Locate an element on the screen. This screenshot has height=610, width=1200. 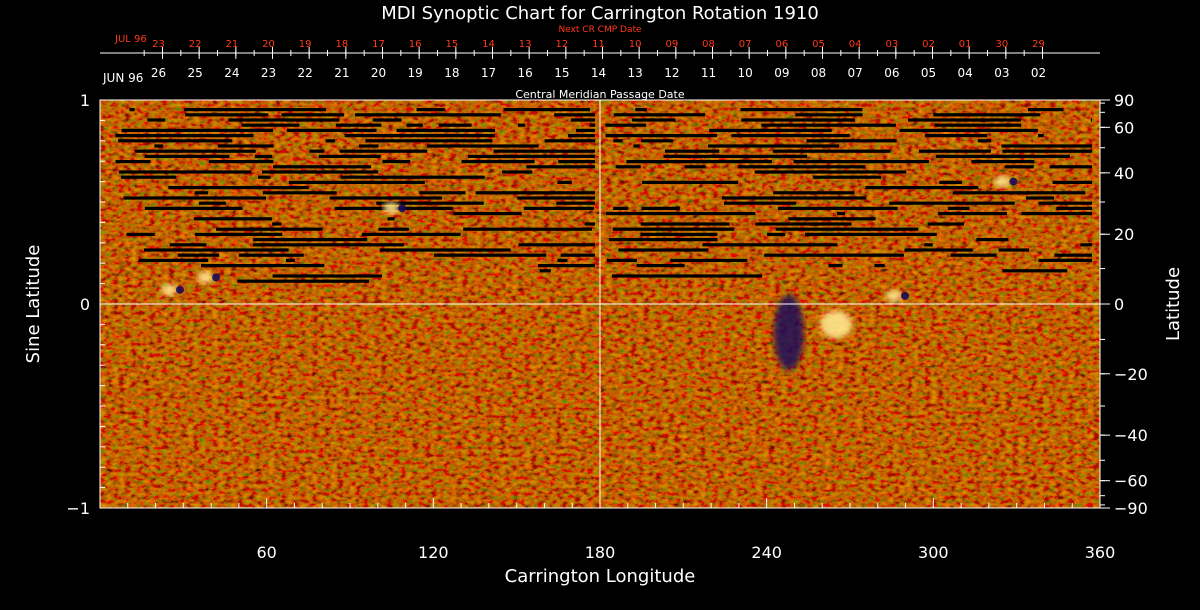
y-axis-right: 90 60 40 20 0 −20 −40 −60 −90 is located at coordinates (1124, 304).